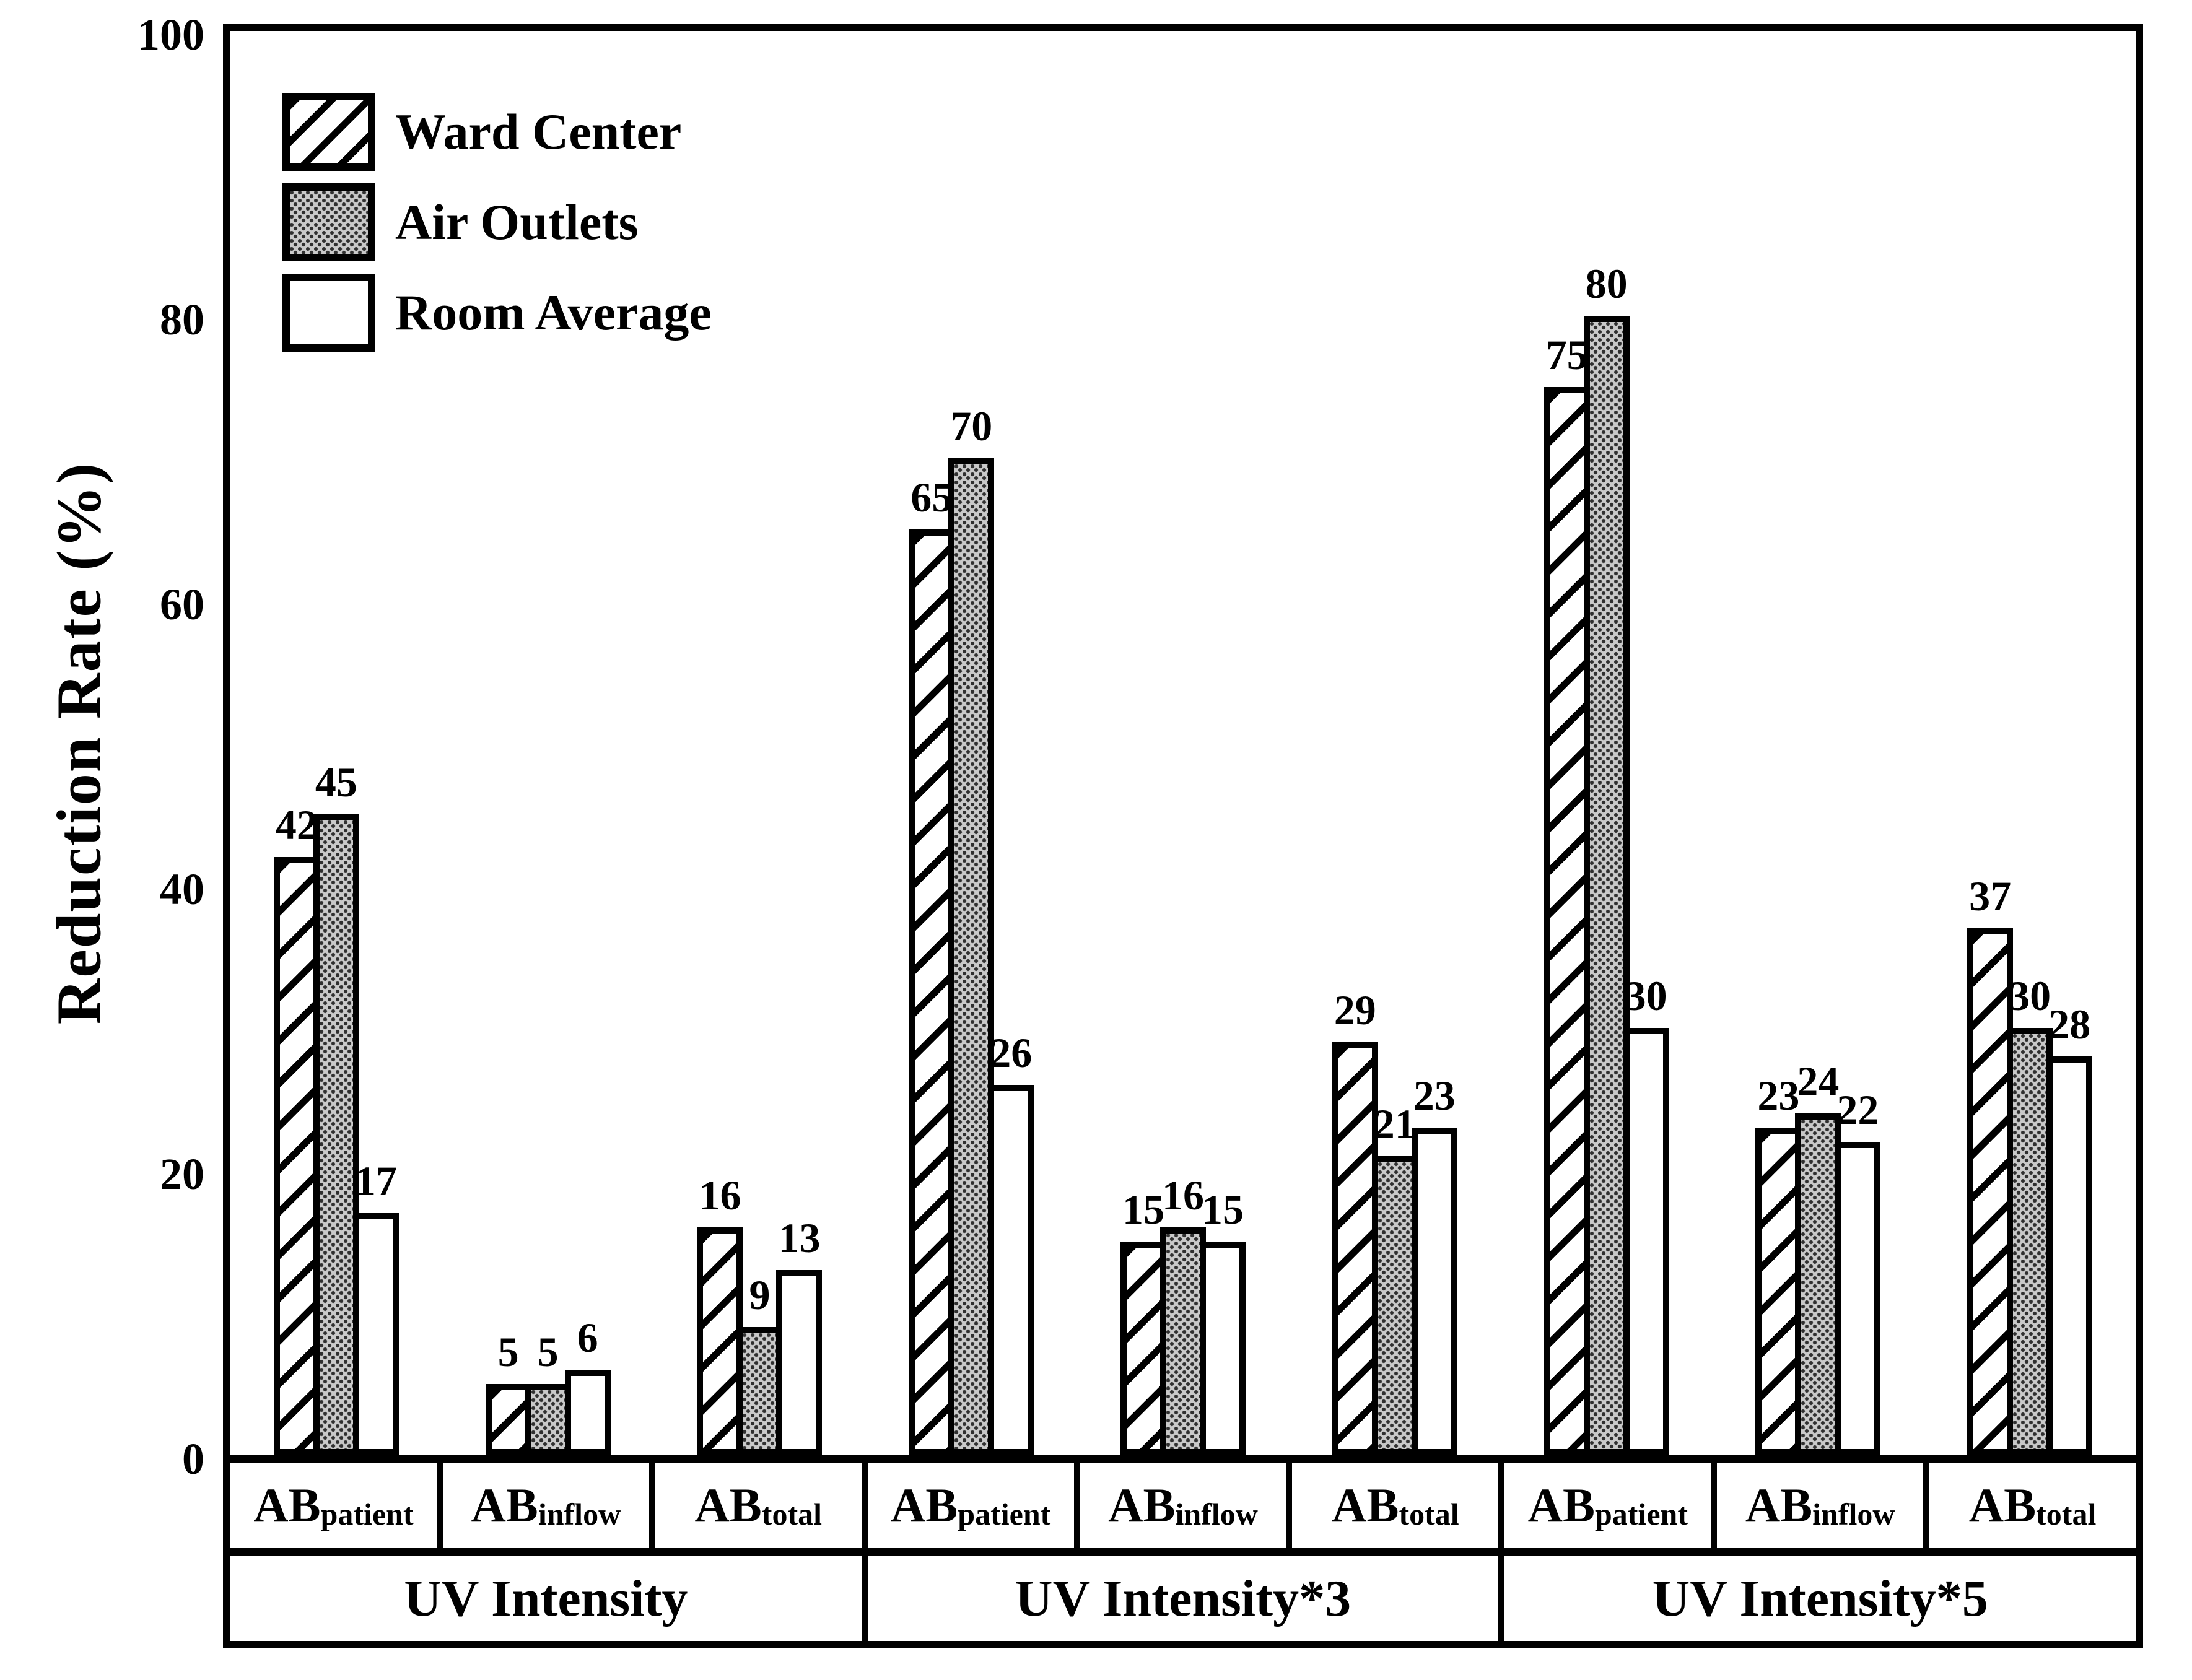  I want to click on bar-slot: 6, so click(587, 743).